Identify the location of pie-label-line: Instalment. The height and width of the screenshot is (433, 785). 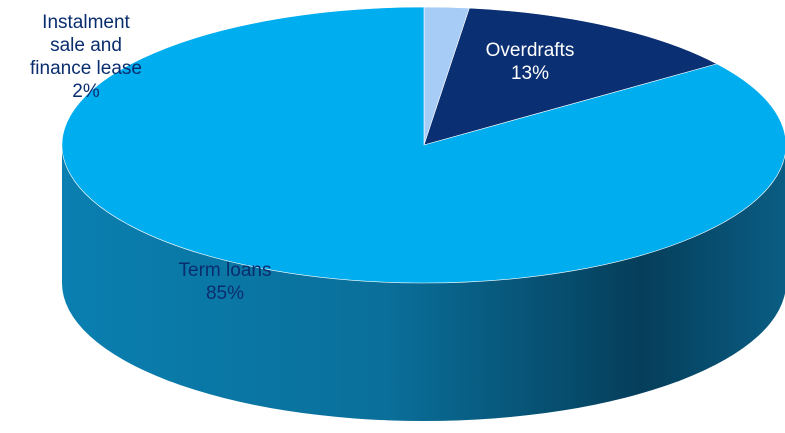
(86, 22).